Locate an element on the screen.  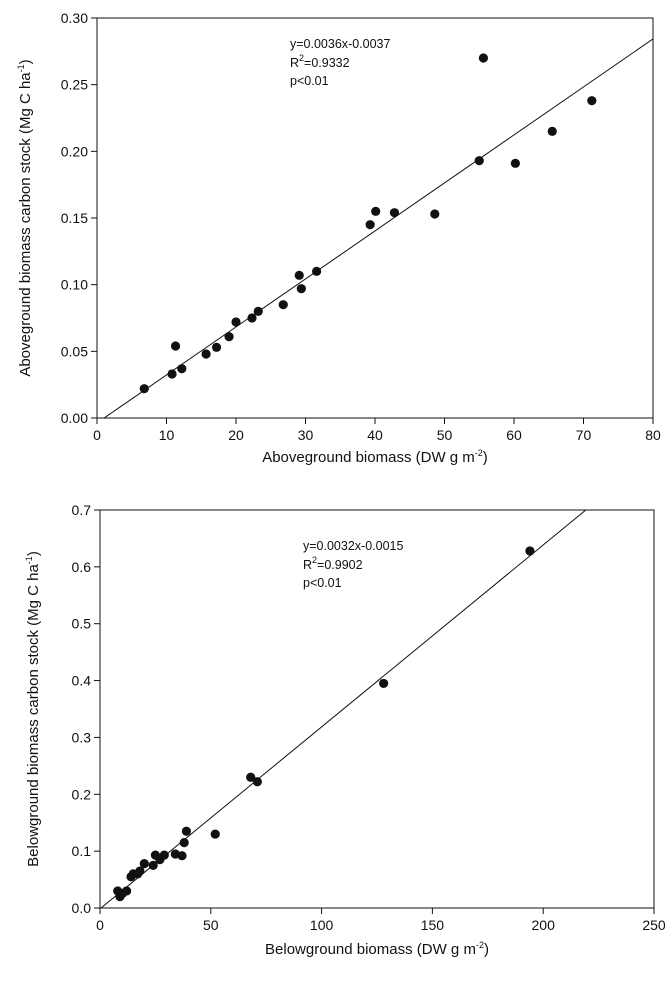
y-tick-label: 0.1 is located at coordinates (82, 851).